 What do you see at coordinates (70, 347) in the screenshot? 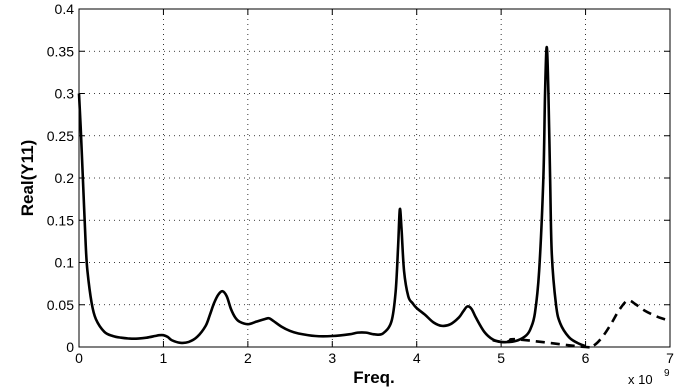
I see `y-tick-label: 0` at bounding box center [70, 347].